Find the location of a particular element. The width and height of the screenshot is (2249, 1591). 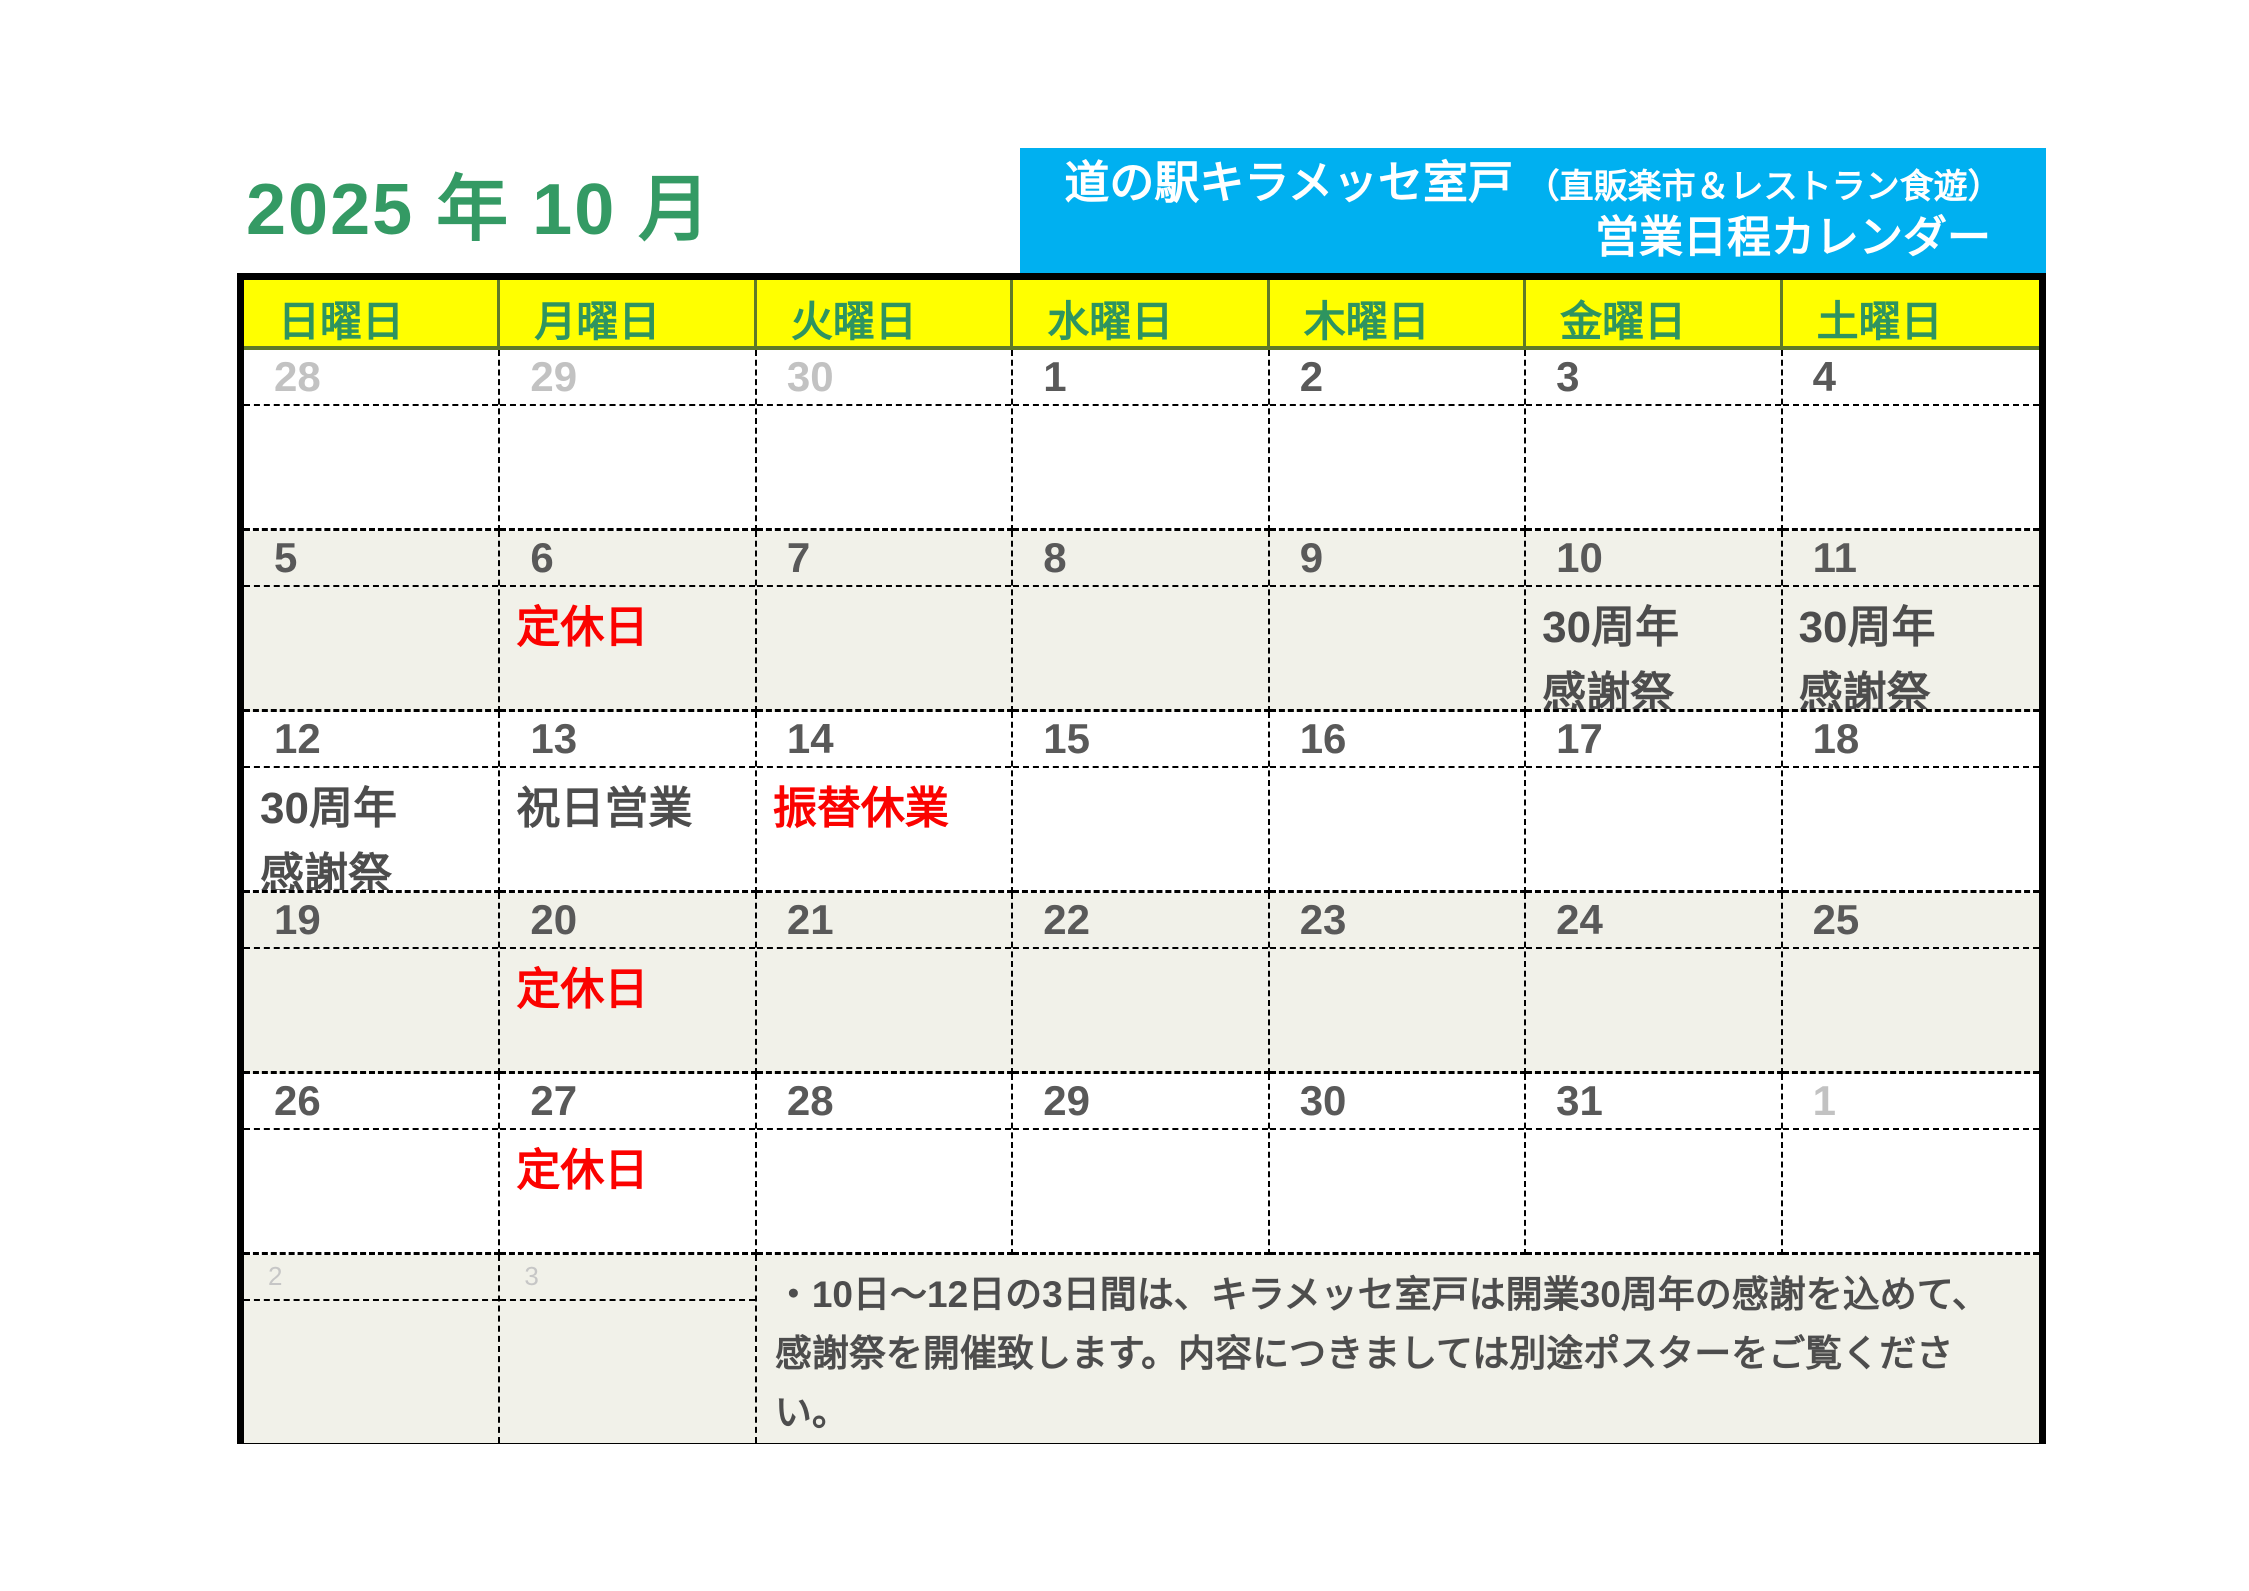

day-cell: 21 is located at coordinates (885, 983).